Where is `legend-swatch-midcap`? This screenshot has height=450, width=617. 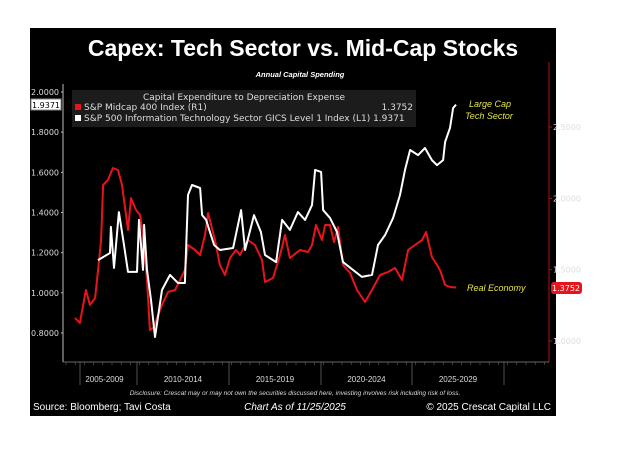
legend-swatch-midcap is located at coordinates (78, 107).